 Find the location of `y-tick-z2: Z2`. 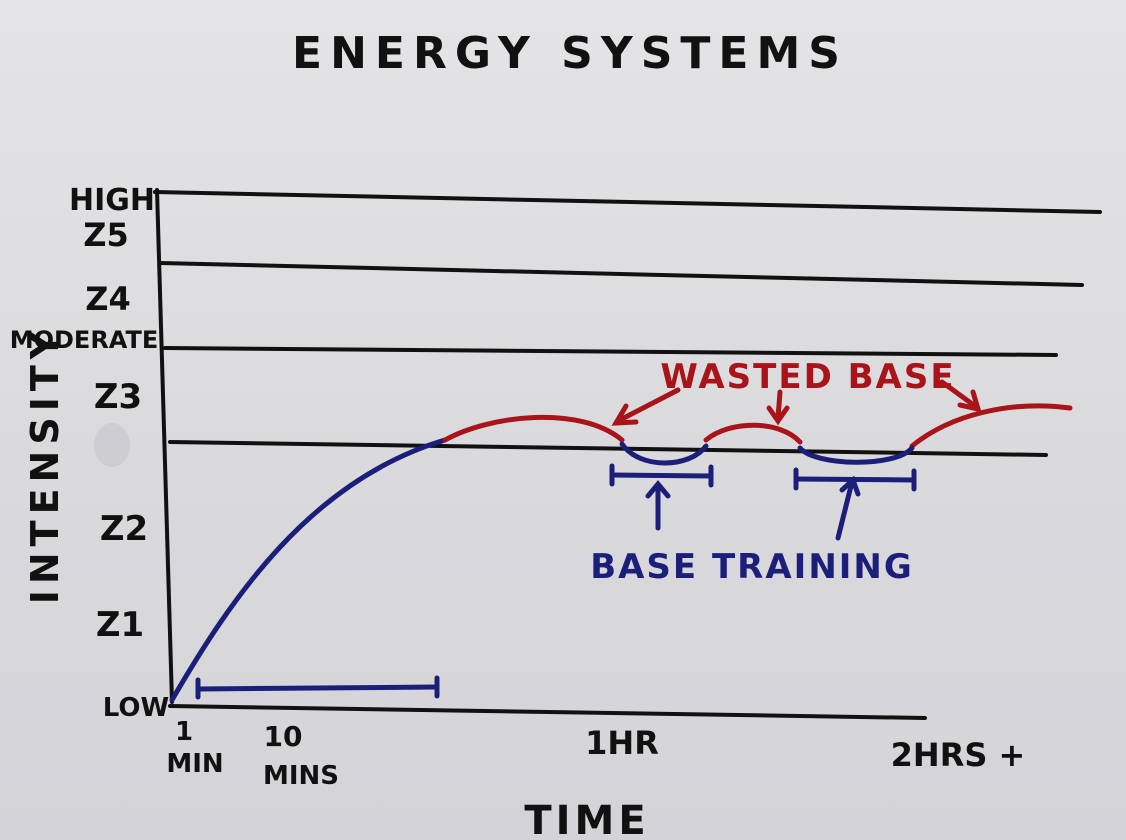

y-tick-z2: Z2 is located at coordinates (124, 529).